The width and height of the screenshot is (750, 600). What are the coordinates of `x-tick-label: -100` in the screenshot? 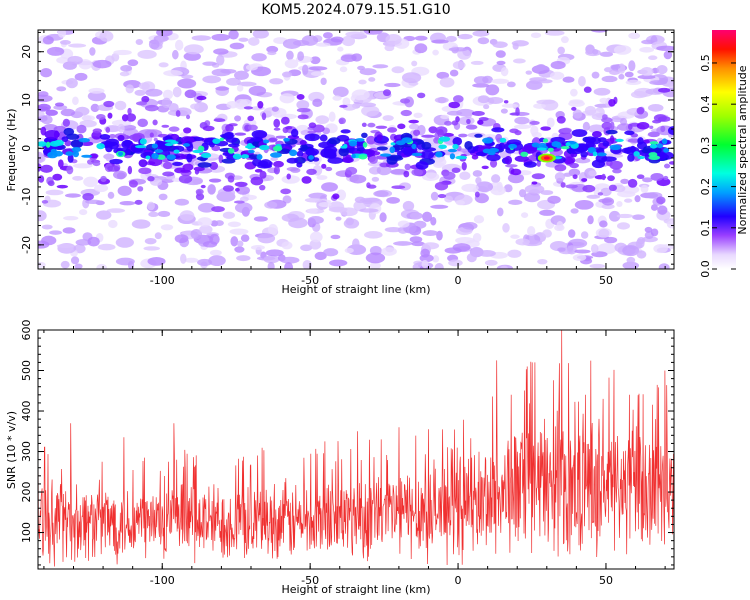 It's located at (162, 580).